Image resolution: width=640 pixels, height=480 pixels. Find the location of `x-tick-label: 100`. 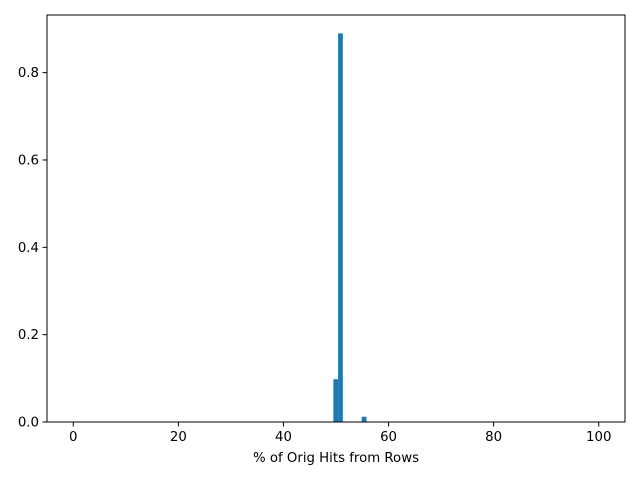

x-tick-label: 100 is located at coordinates (598, 437).